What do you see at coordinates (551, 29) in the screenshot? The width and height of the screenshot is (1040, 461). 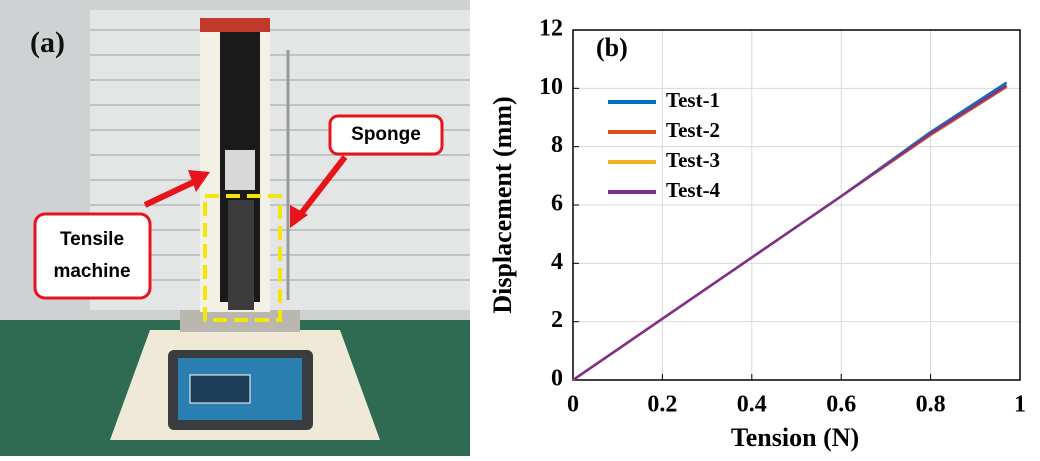 I see `y-tick-label: 12` at bounding box center [551, 29].